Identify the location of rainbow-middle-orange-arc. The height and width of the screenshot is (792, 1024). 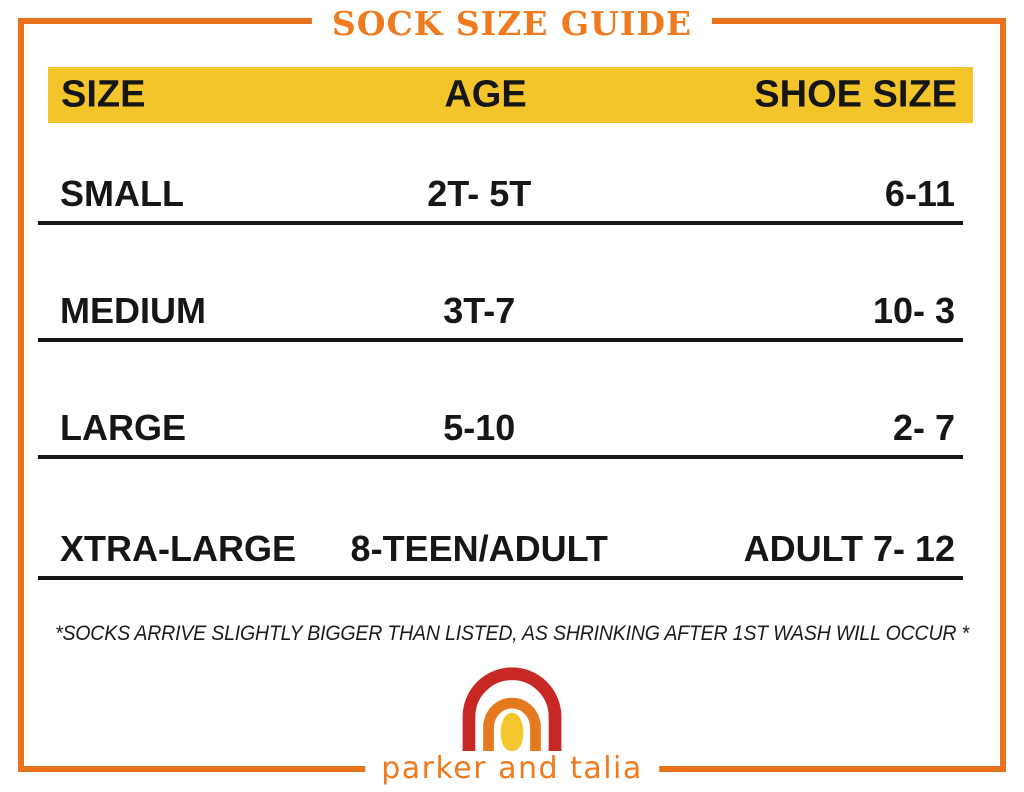
(512, 724).